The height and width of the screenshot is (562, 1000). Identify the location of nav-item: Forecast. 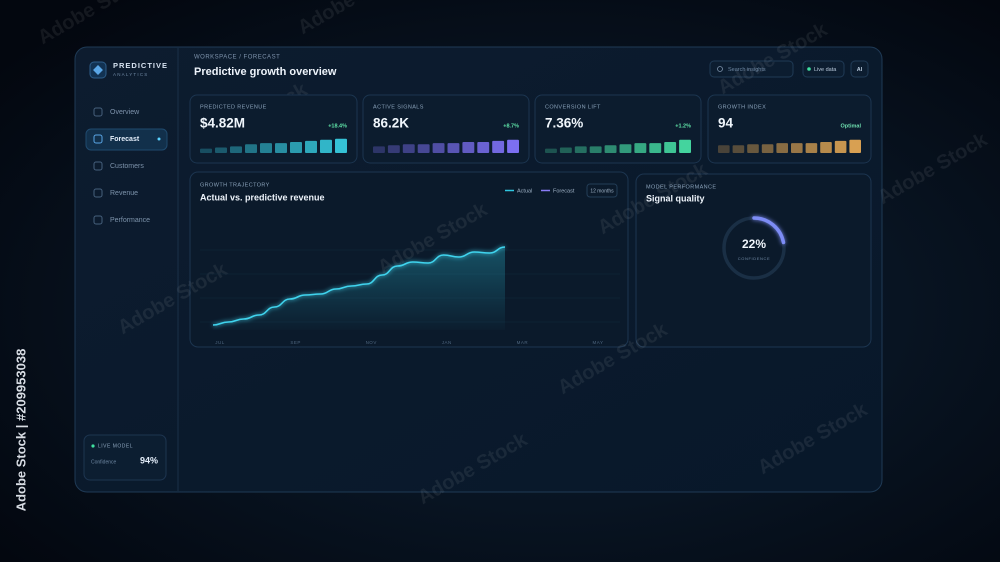
(125, 139).